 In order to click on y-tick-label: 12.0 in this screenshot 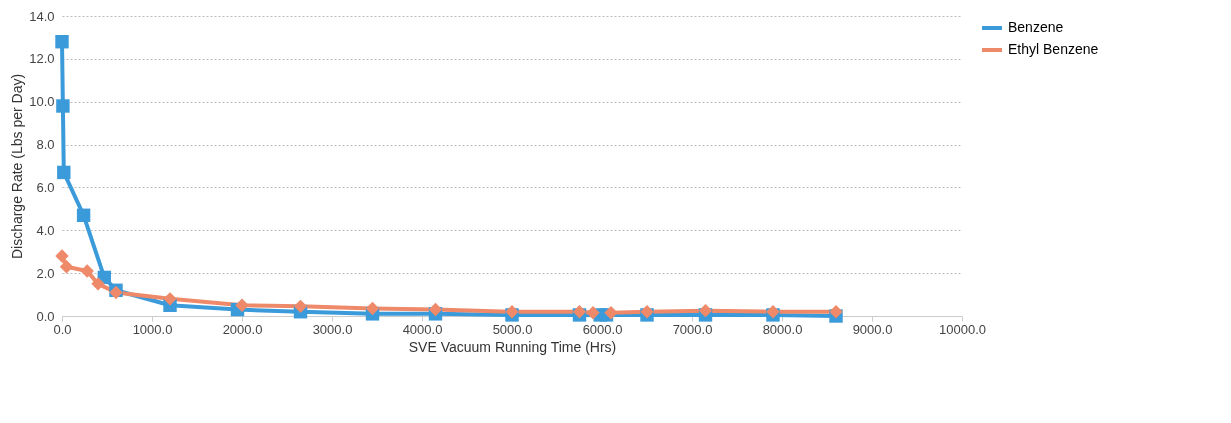, I will do `click(42, 59)`.